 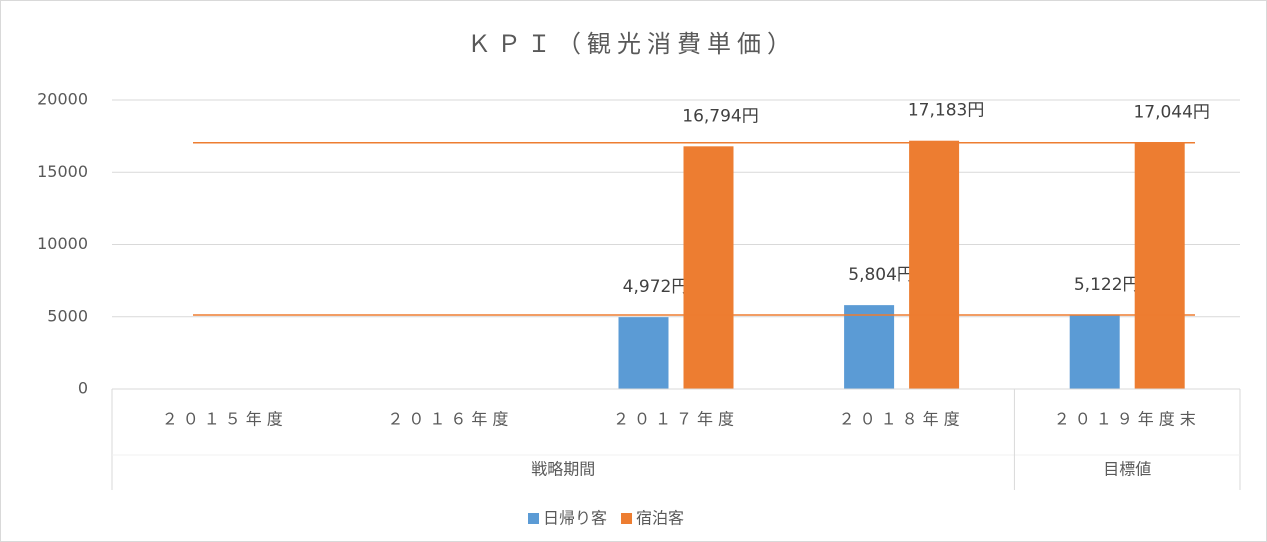 What do you see at coordinates (62, 243) in the screenshot?
I see `y-tick-label: 10000` at bounding box center [62, 243].